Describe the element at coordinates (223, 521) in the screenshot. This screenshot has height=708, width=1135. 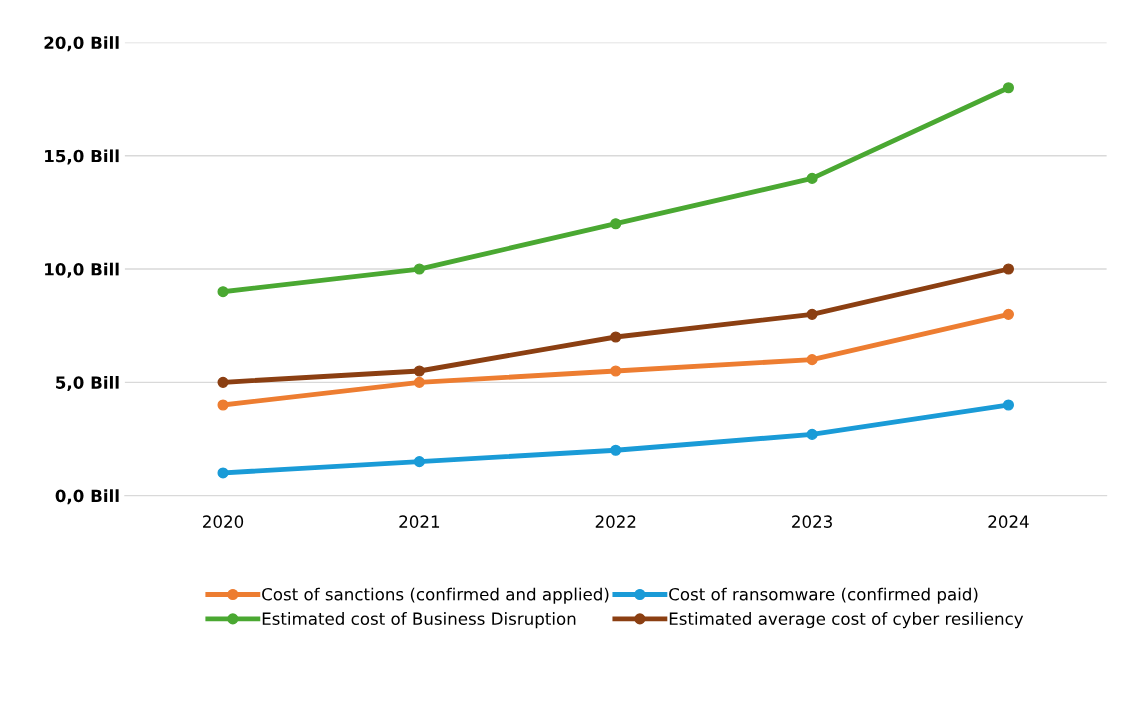
I see `x-tick-label: 2020` at that location.